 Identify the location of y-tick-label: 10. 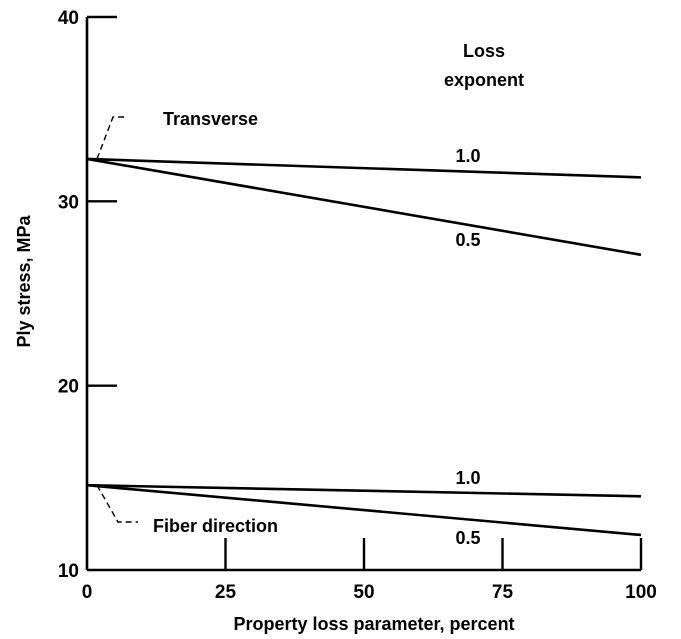
(68, 571).